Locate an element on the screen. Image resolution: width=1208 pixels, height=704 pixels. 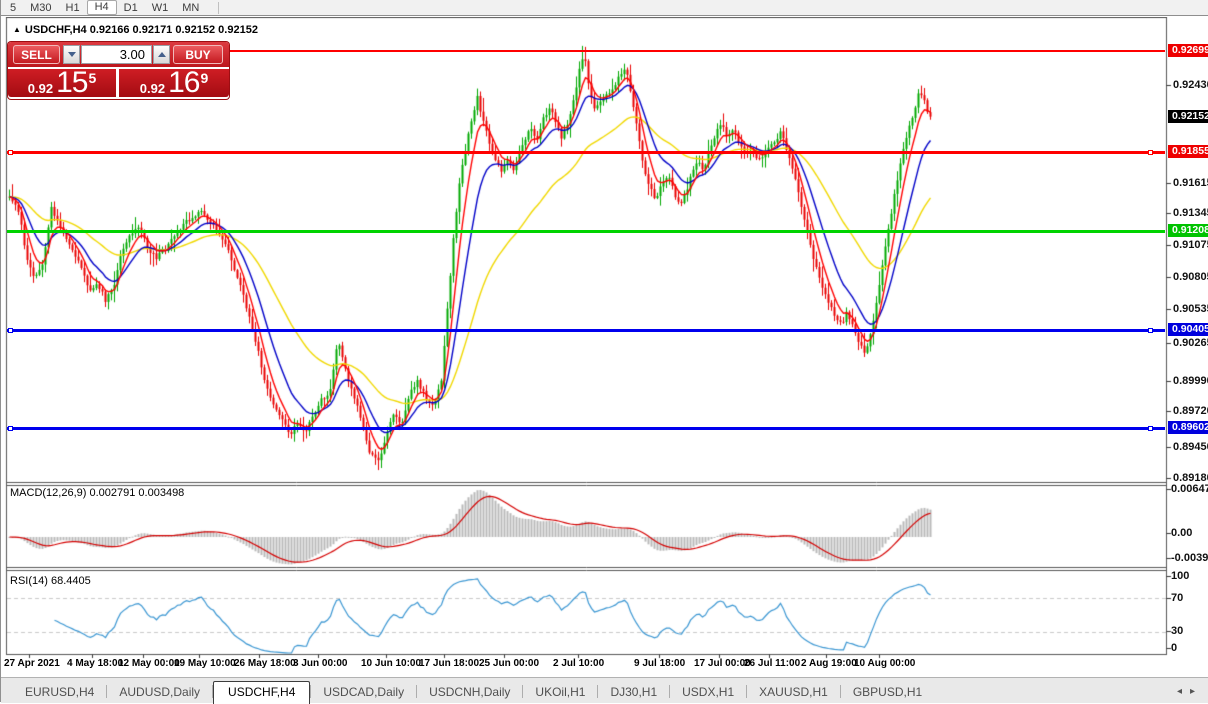
date-label: 10 Jun 10:00 is located at coordinates (391, 663).